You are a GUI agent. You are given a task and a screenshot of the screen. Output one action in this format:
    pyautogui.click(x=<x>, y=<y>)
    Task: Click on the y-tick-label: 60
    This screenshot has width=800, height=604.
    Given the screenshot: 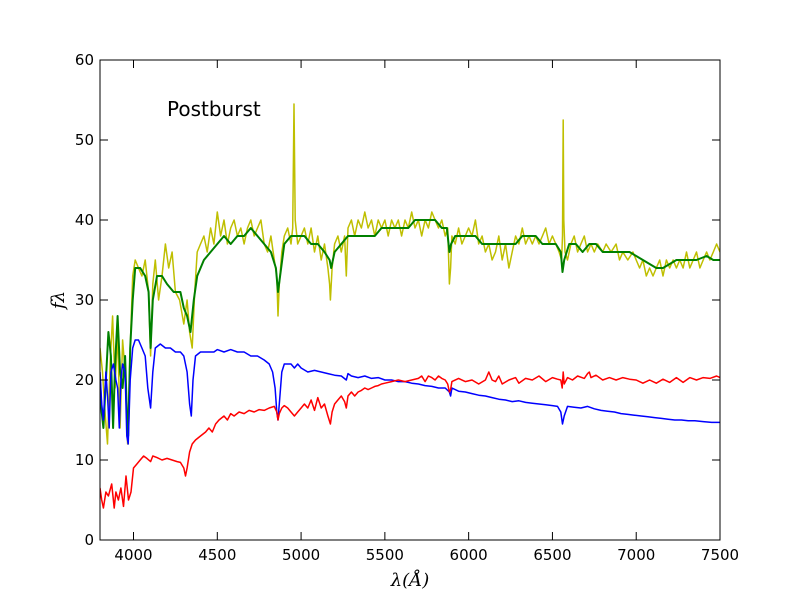 What is the action you would take?
    pyautogui.click(x=84, y=60)
    